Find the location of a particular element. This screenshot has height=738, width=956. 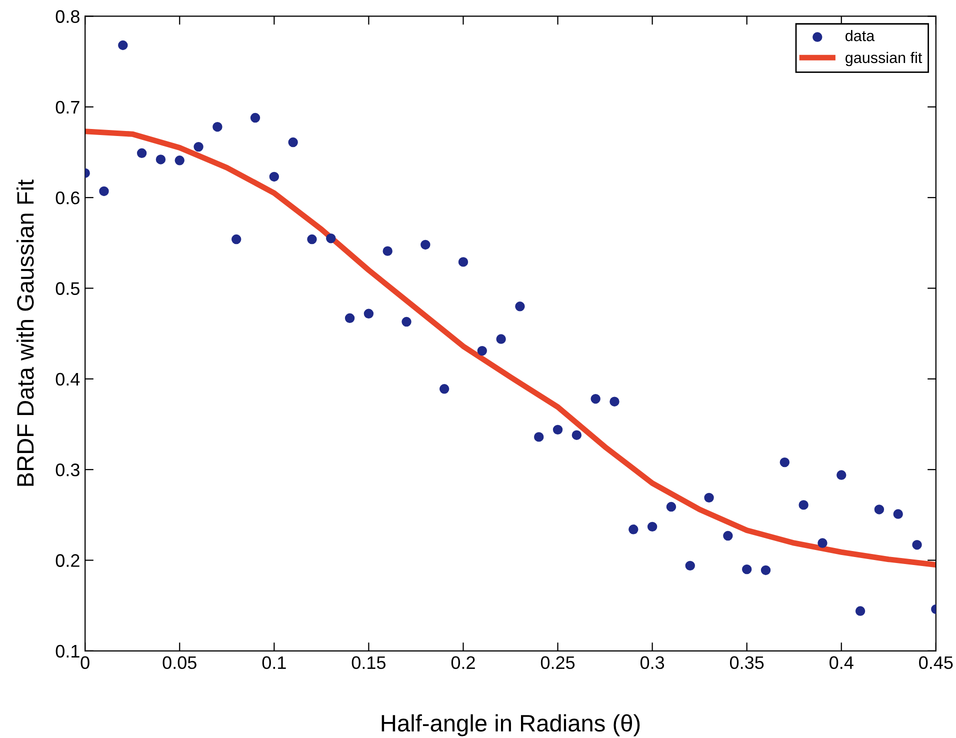

y-axis-title: BRDF Data with Gaussian Fit is located at coordinates (25, 333).